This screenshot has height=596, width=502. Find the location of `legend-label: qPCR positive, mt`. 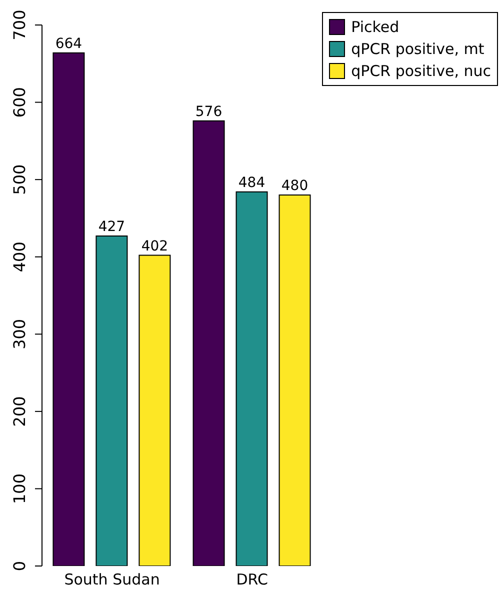

legend-label: qPCR positive, mt is located at coordinates (417, 49).